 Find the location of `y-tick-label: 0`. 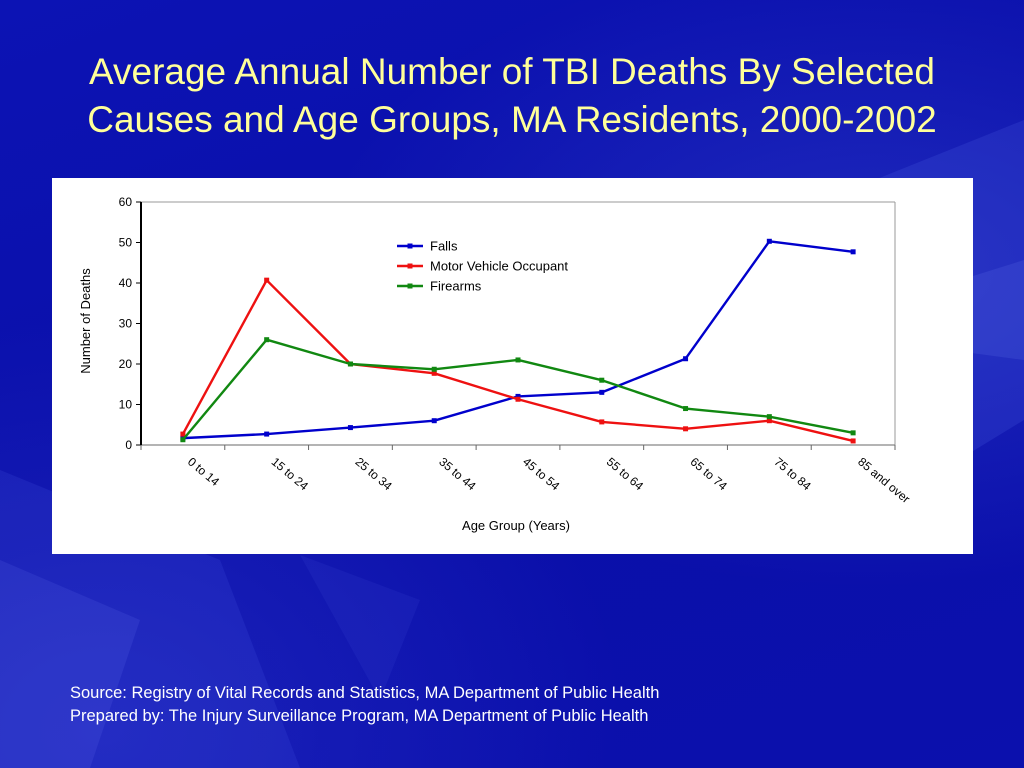

y-tick-label: 0 is located at coordinates (128, 445).